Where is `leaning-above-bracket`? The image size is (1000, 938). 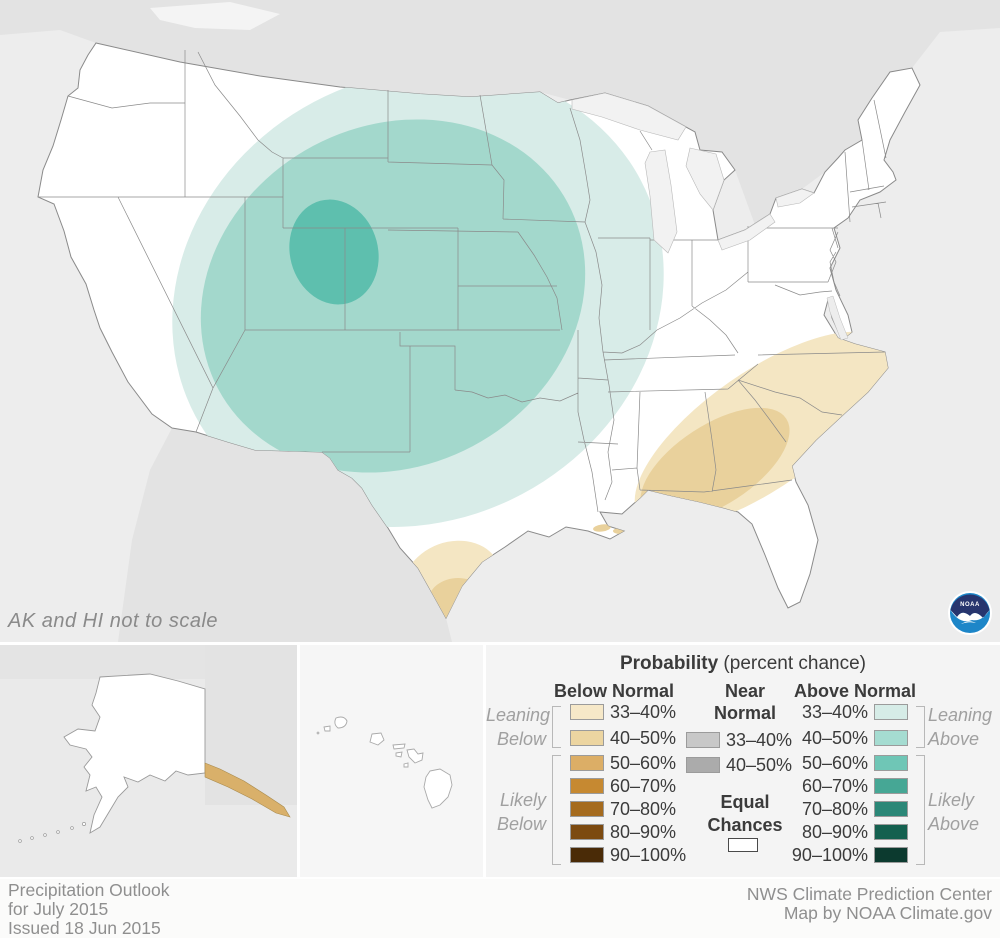 leaning-above-bracket is located at coordinates (920, 727).